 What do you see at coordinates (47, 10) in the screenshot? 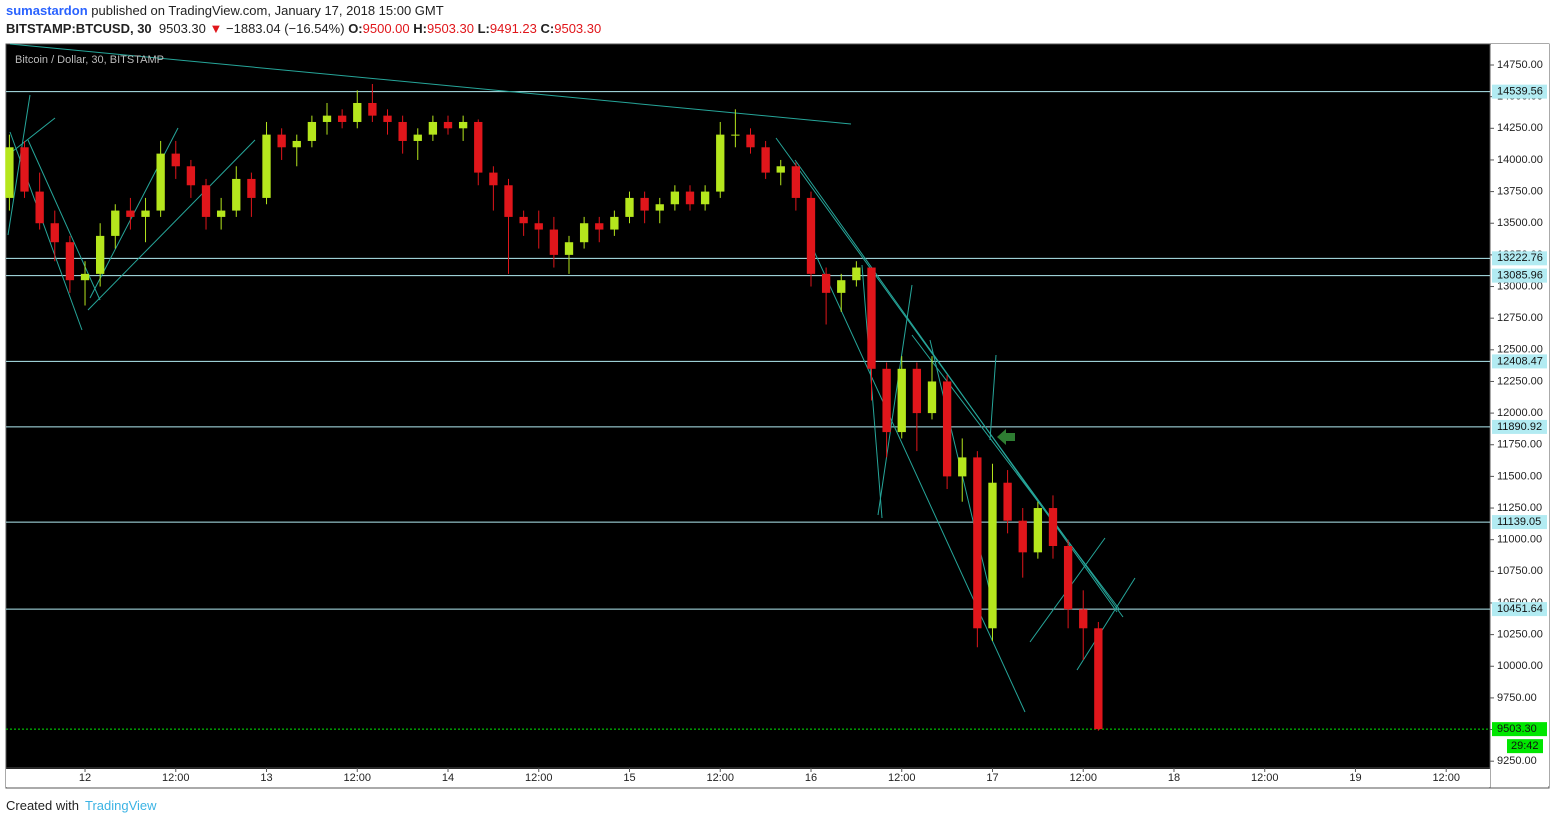
I see `author: sumastardon` at bounding box center [47, 10].